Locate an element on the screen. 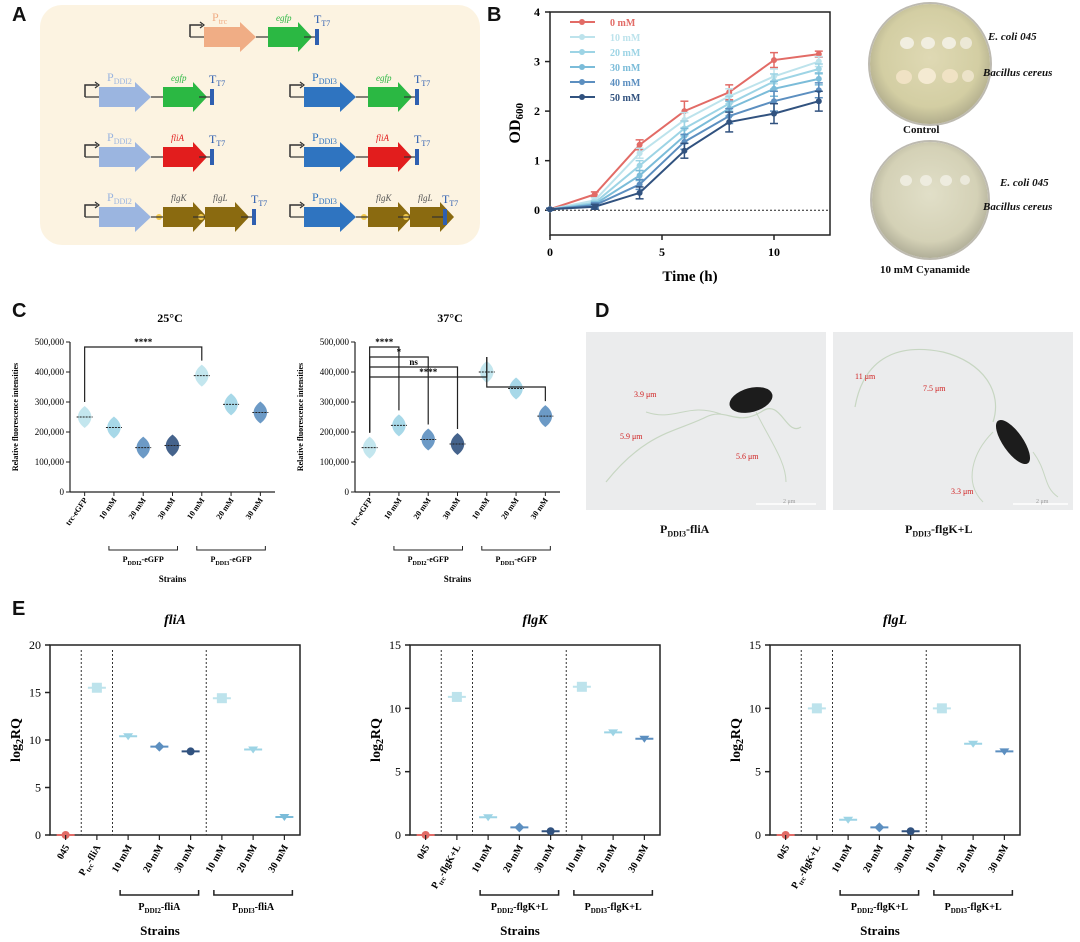  pddi2-row1-promoter-label: PDDI2 is located at coordinates (119, 138).